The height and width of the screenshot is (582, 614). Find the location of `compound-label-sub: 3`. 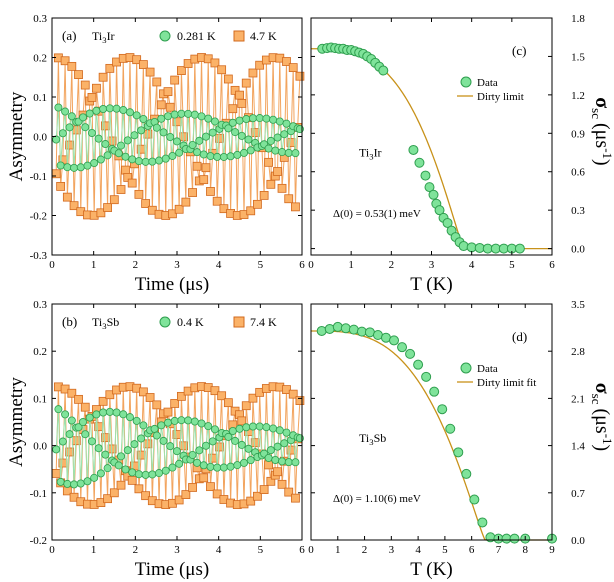

compound-label-sub: 3 is located at coordinates (104, 326).